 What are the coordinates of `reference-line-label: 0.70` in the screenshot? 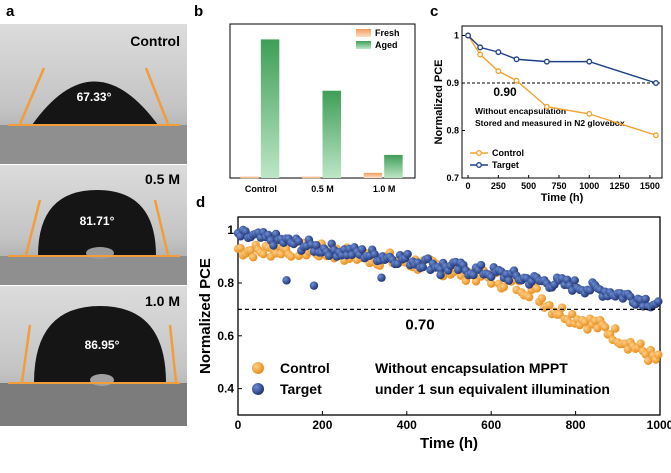 It's located at (419, 324).